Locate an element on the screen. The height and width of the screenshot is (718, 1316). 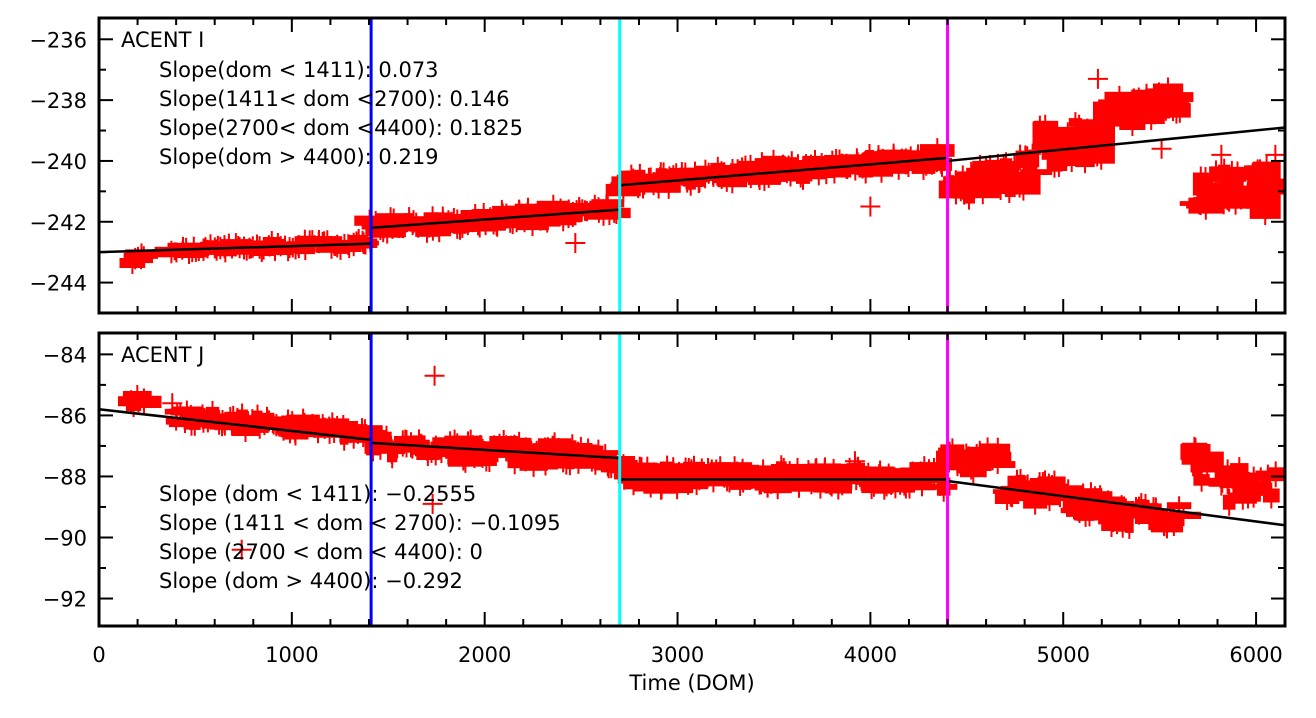
slope-annotation: Slope (2700 < dom < 4400): 0 is located at coordinates (321, 552).